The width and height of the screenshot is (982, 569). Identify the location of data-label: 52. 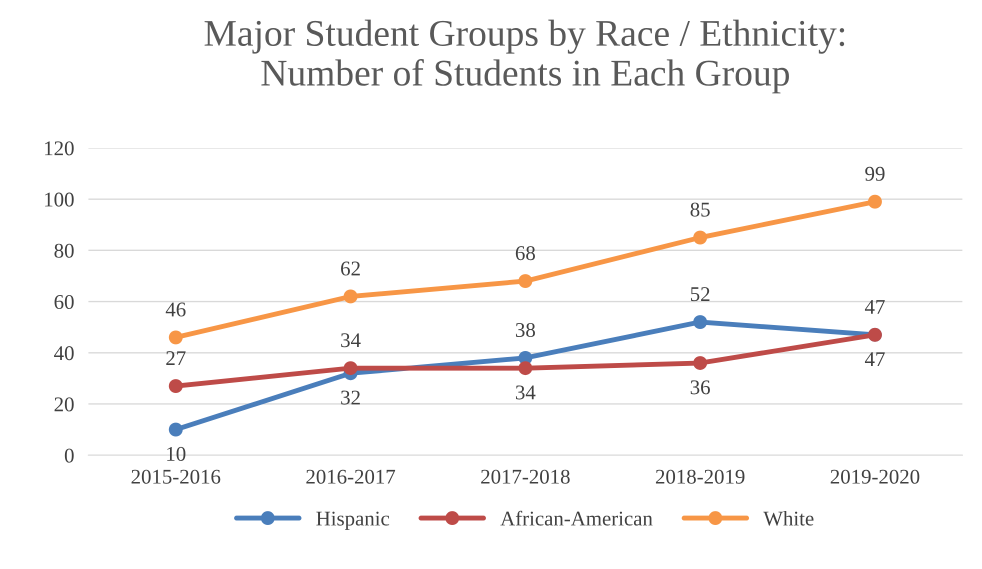
(700, 294).